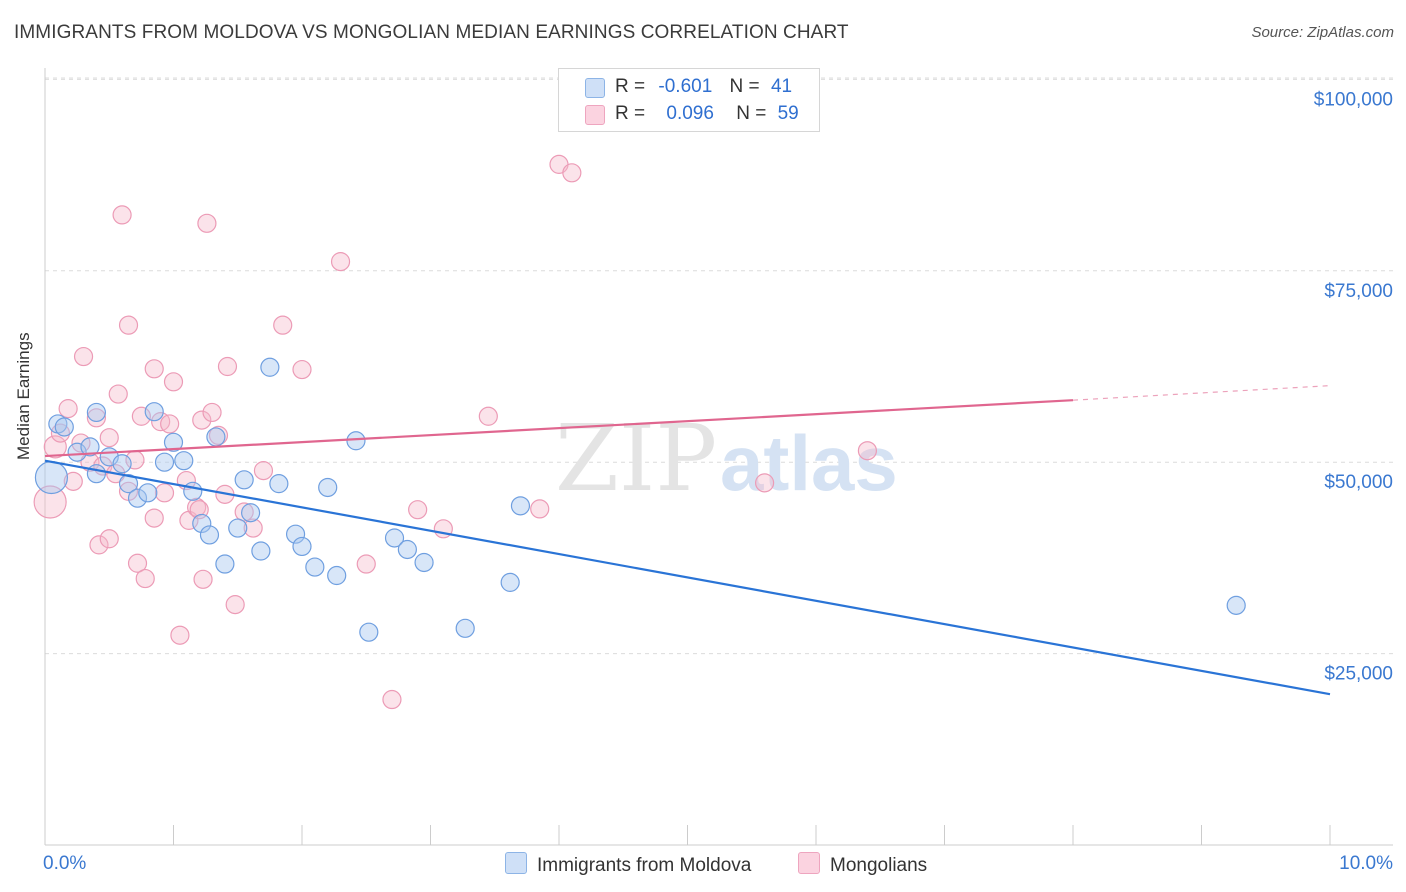 The width and height of the screenshot is (1406, 892). Describe the element at coordinates (636, 458) in the screenshot. I see `watermark-zip: ZIP` at that location.